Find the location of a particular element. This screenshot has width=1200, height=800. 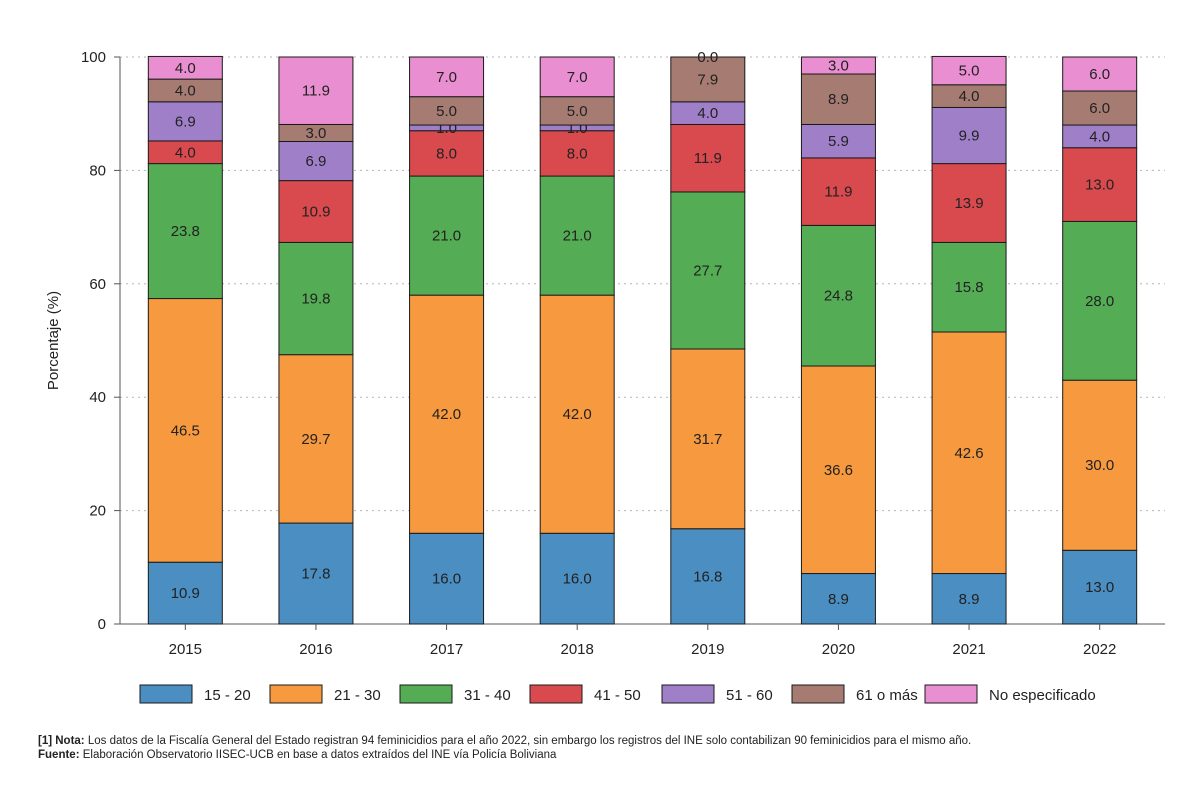

data-label: 6.0 is located at coordinates (1099, 74).